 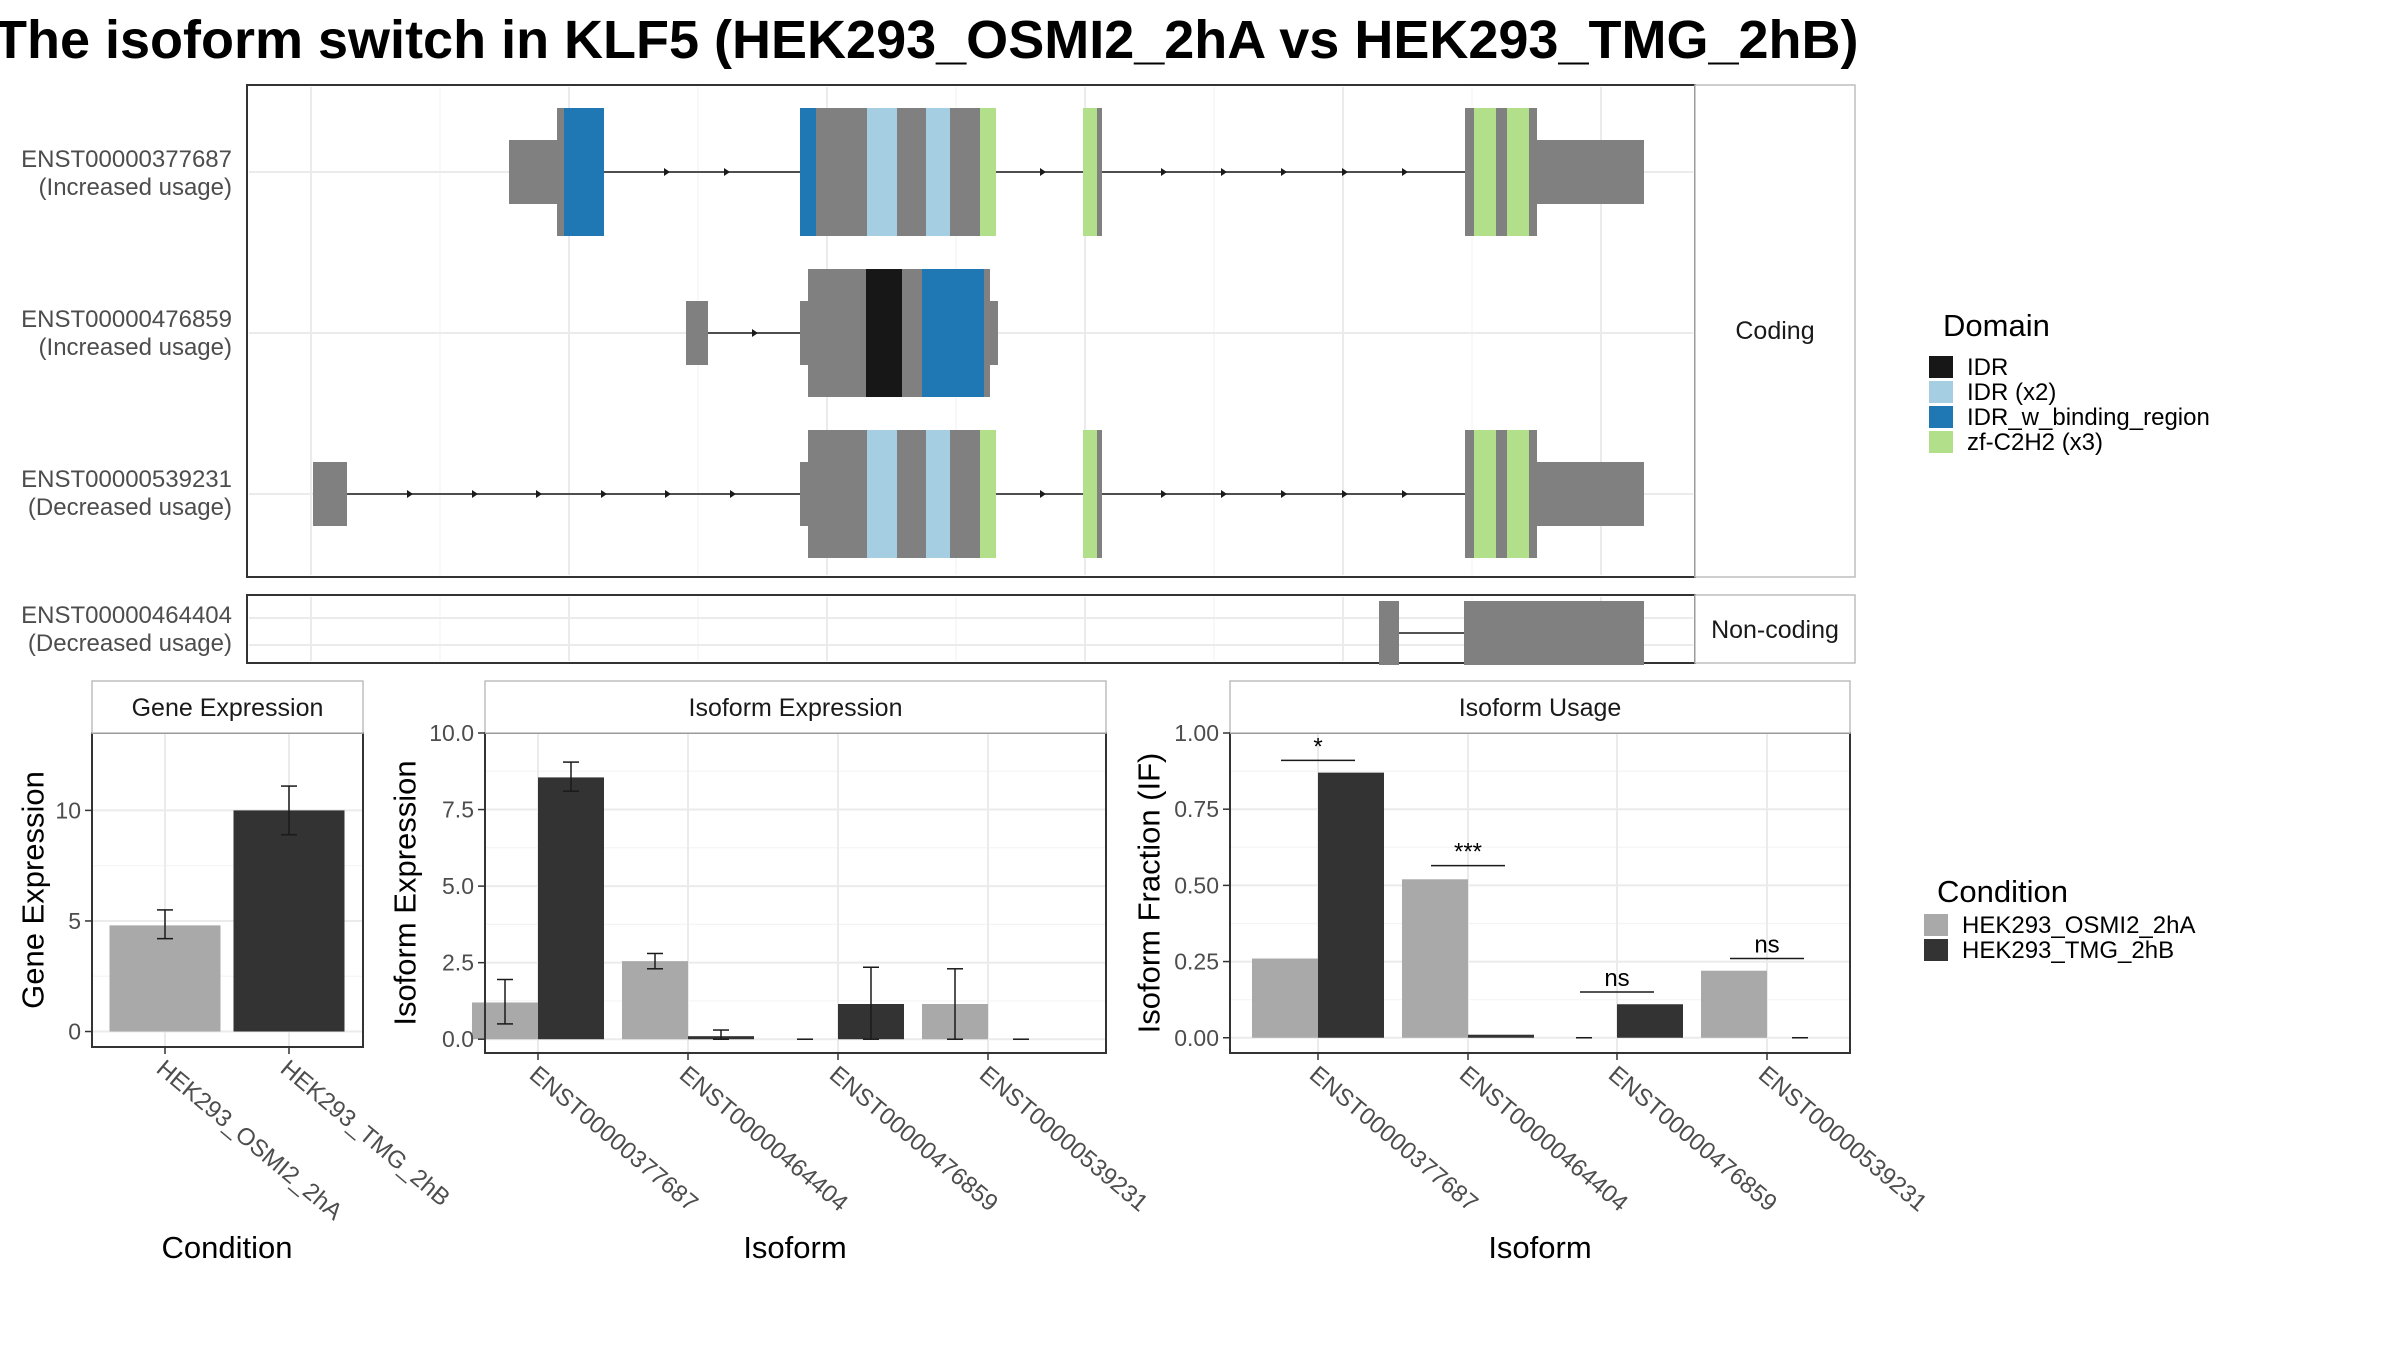 I want to click on coding-strip-label: Coding, so click(x=1774, y=331).